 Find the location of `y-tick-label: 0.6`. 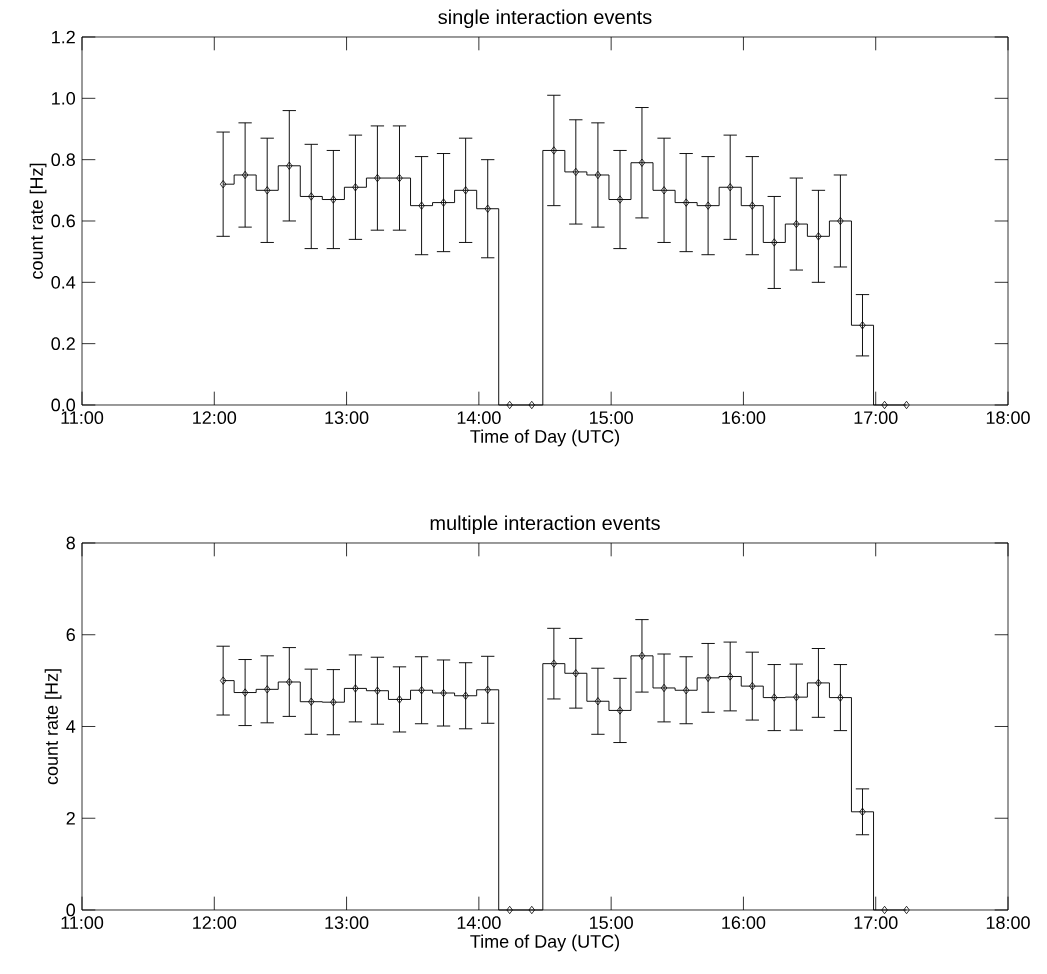

y-tick-label: 0.6 is located at coordinates (63, 221).